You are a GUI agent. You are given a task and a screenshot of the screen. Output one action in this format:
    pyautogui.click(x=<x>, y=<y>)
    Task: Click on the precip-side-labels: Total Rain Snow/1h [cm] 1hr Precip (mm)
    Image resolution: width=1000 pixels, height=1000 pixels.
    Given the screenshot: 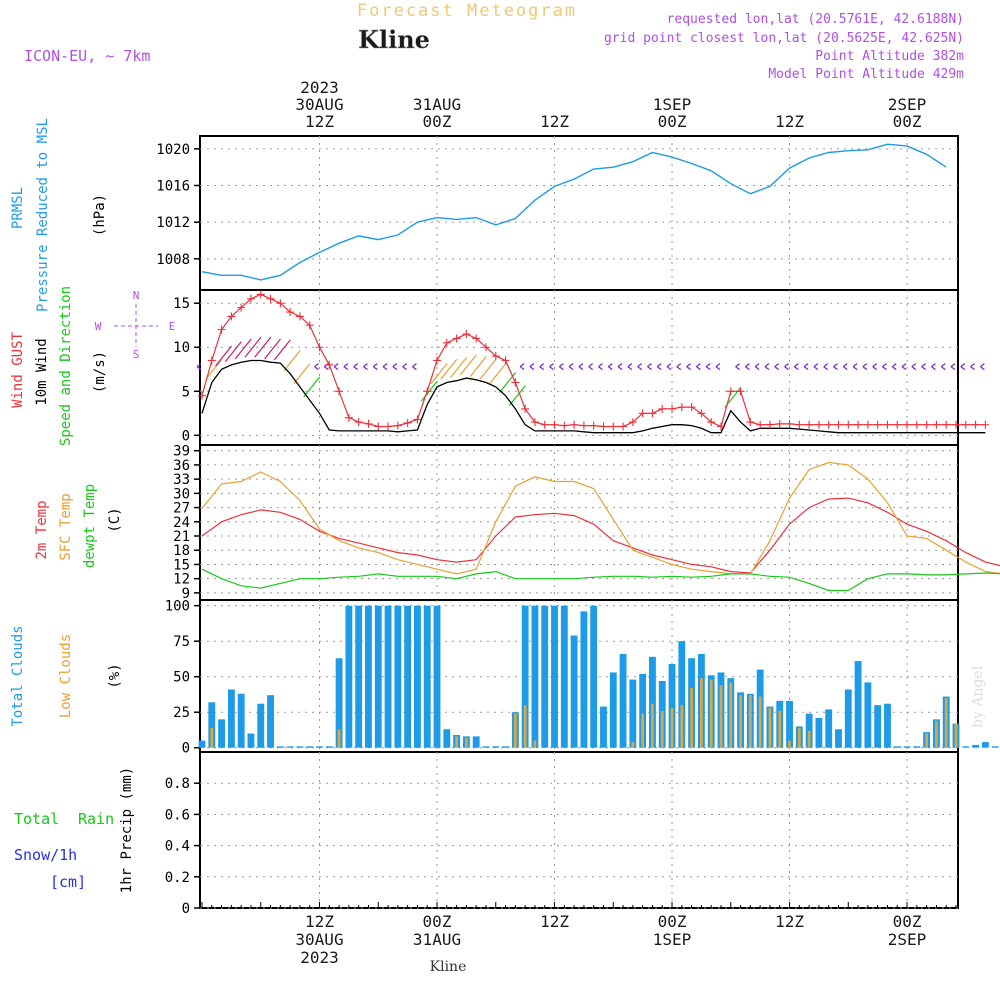 What is the action you would take?
    pyautogui.click(x=74, y=830)
    